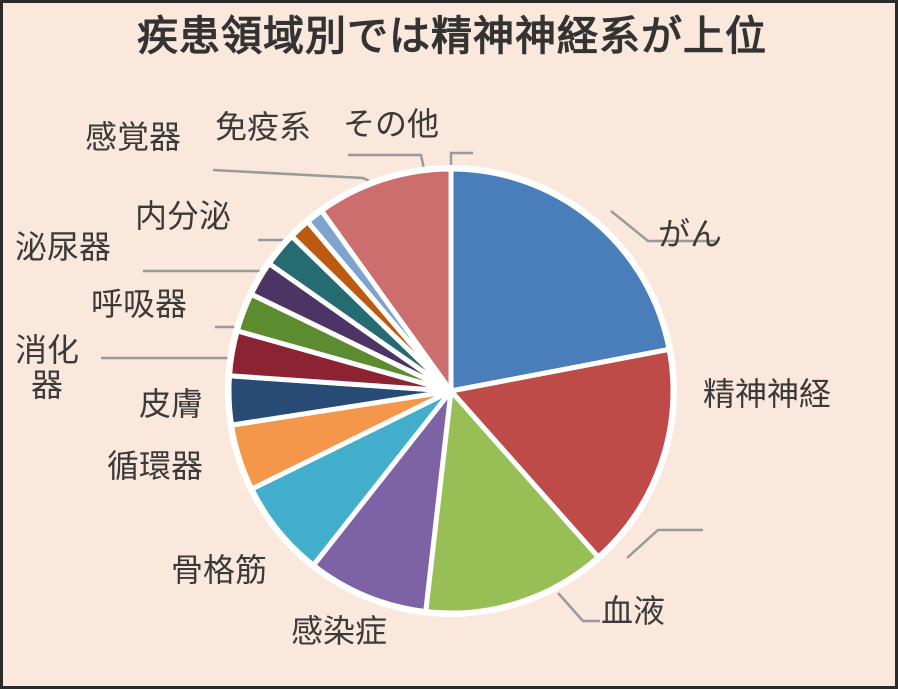  I want to click on pie-label-mnekikei: 免疫系, so click(263, 127).